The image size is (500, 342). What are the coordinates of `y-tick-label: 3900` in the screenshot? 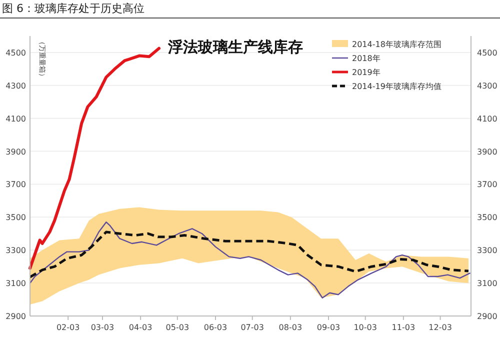 It's located at (16, 151).